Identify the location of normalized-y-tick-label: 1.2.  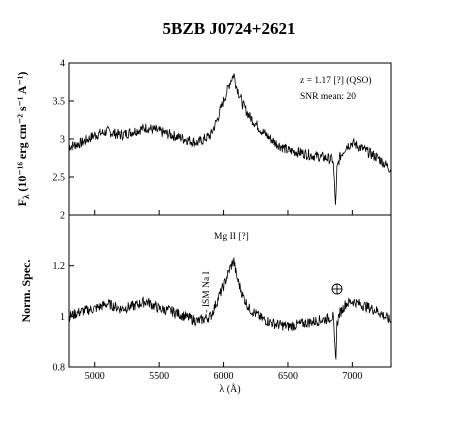
(59, 266).